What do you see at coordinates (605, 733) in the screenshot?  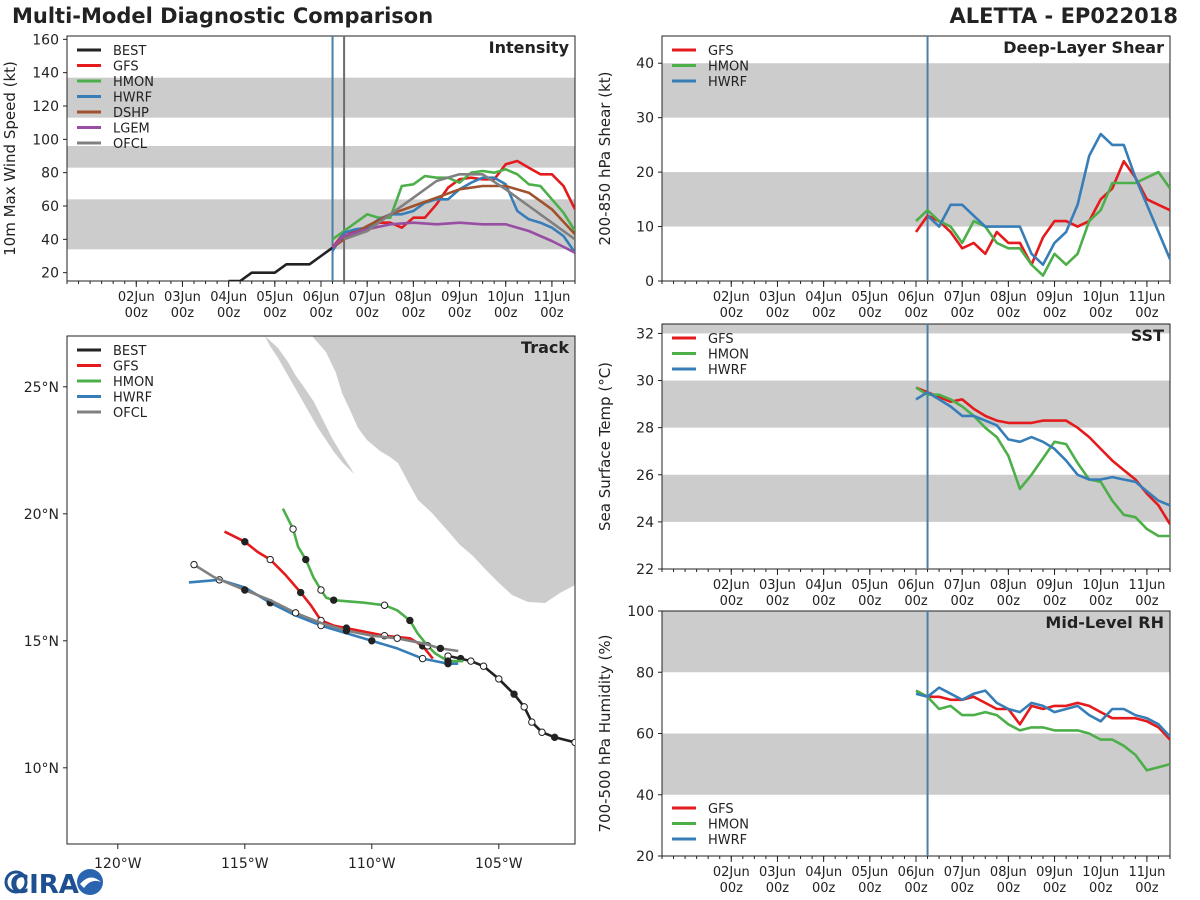 I see `y-axis-label: 700-500 hPa Humidity (%)` at bounding box center [605, 733].